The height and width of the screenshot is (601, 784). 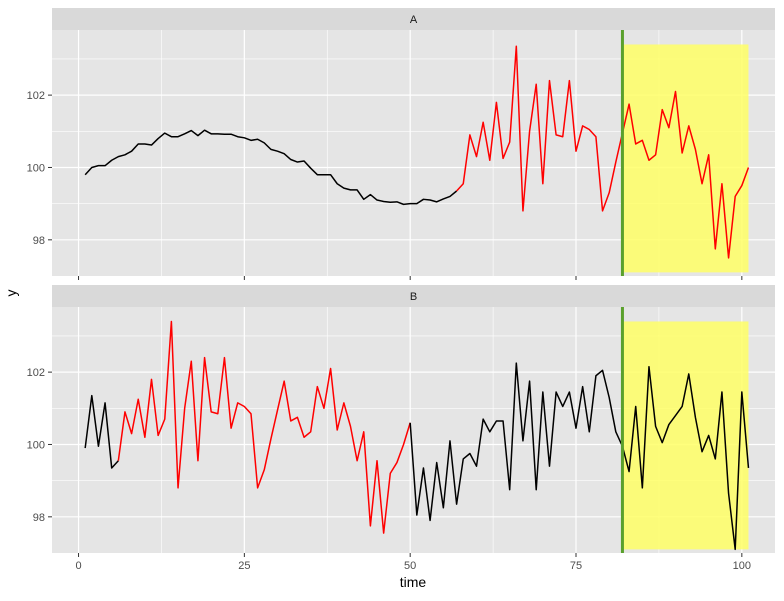 What do you see at coordinates (11, 293) in the screenshot?
I see `y-axis-title: y` at bounding box center [11, 293].